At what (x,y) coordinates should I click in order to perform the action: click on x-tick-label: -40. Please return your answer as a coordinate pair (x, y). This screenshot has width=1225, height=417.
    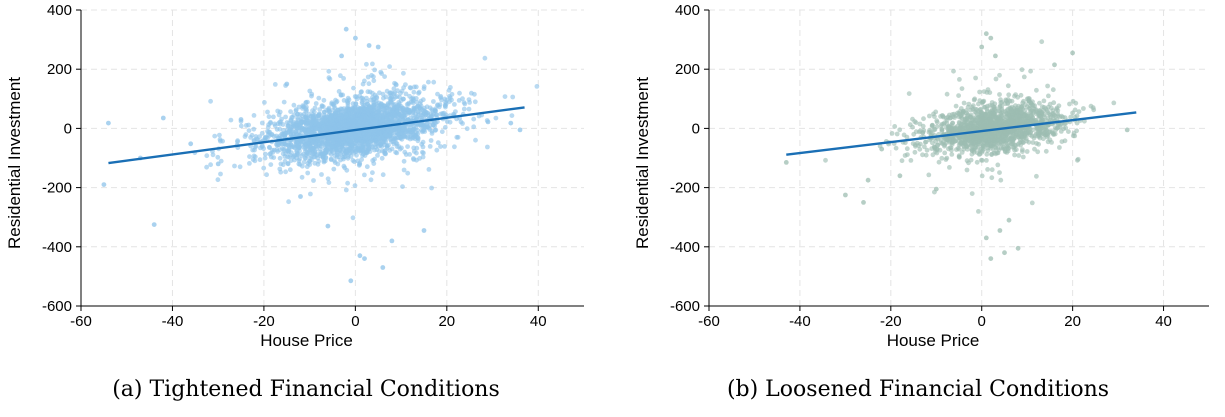
    Looking at the image, I should click on (800, 321).